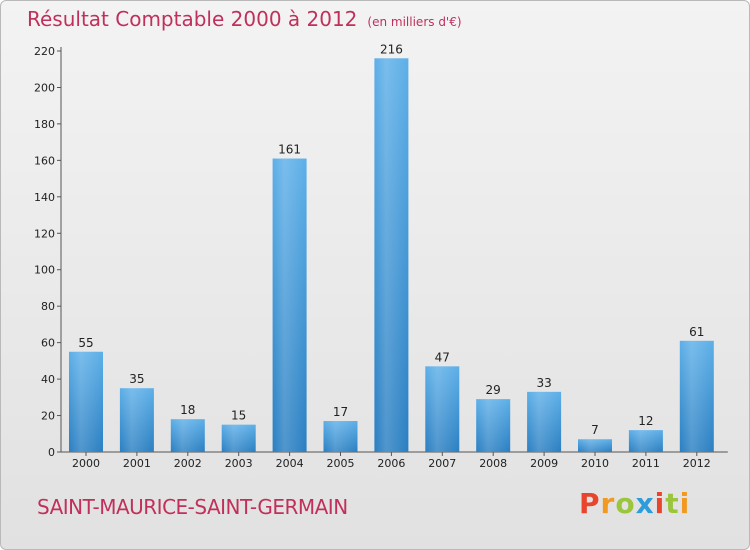  I want to click on data-label-2002: 18, so click(187, 410).